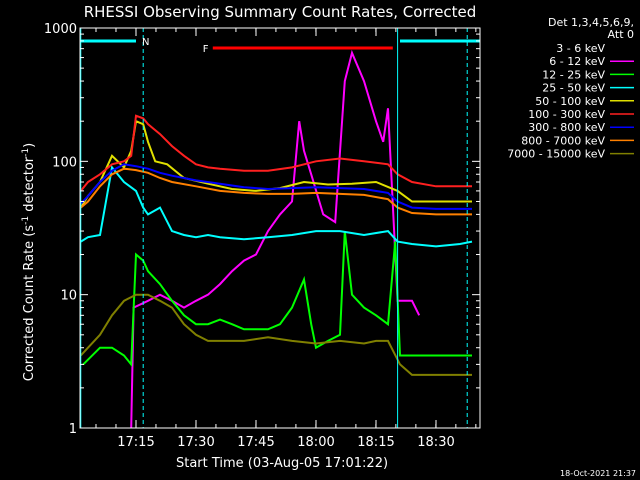  What do you see at coordinates (29, 145) in the screenshot?
I see `y-axis-label-end: )` at bounding box center [29, 145].